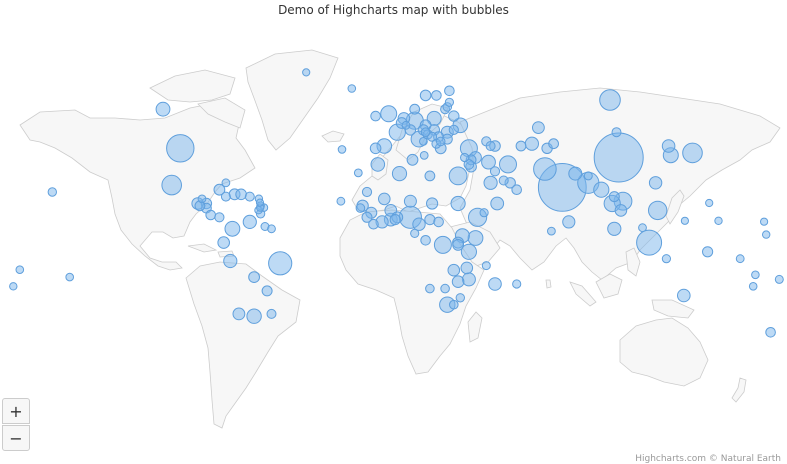 The image size is (787, 464). Describe the element at coordinates (708, 459) in the screenshot. I see `credits-link: Highcharts.com © Natural Earth` at that location.